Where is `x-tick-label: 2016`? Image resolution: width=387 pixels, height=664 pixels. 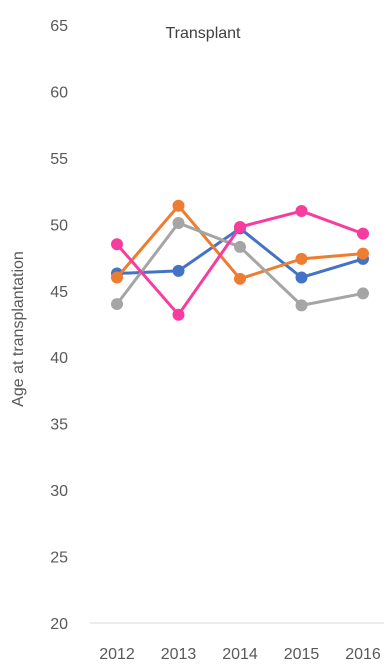 x-tick-label: 2016 is located at coordinates (363, 654).